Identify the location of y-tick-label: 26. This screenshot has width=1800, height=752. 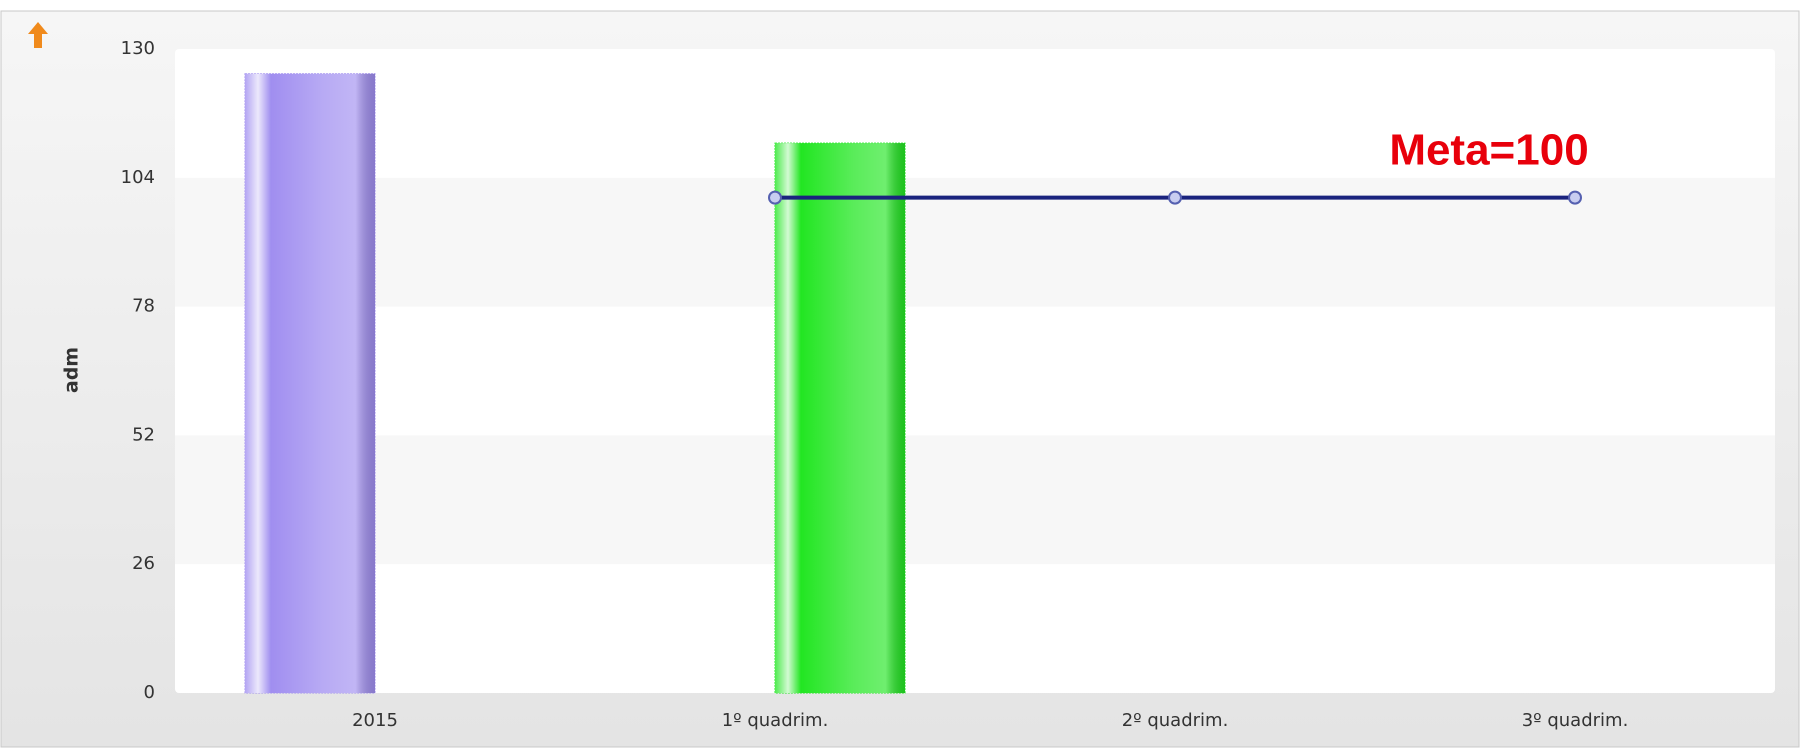
(143, 563).